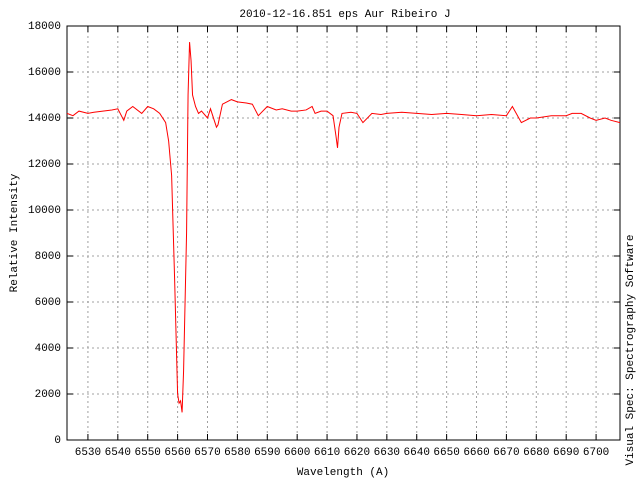  Describe the element at coordinates (237, 453) in the screenshot. I see `x-tick-label: 6580` at that location.